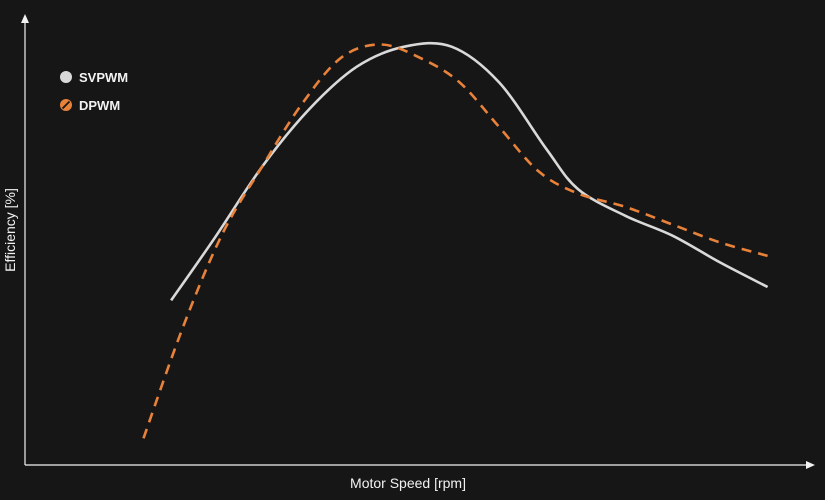 This screenshot has height=500, width=825. What do you see at coordinates (810, 465) in the screenshot?
I see `x-axis-arrow-icon` at bounding box center [810, 465].